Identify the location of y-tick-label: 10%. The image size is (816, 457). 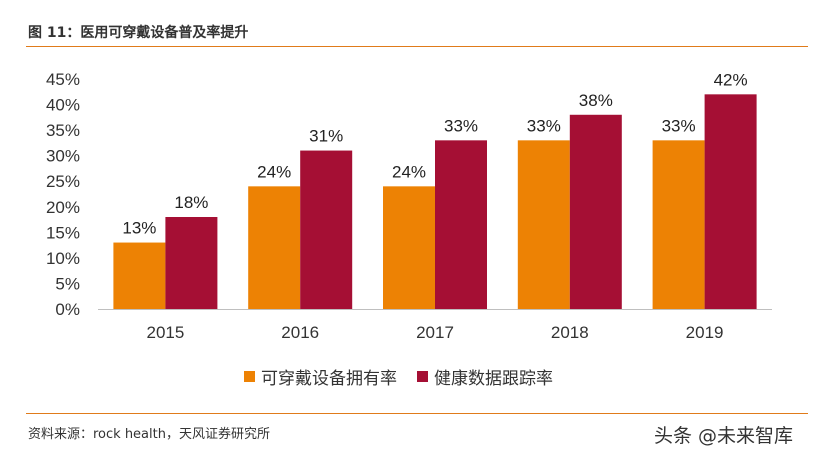
(63, 258).